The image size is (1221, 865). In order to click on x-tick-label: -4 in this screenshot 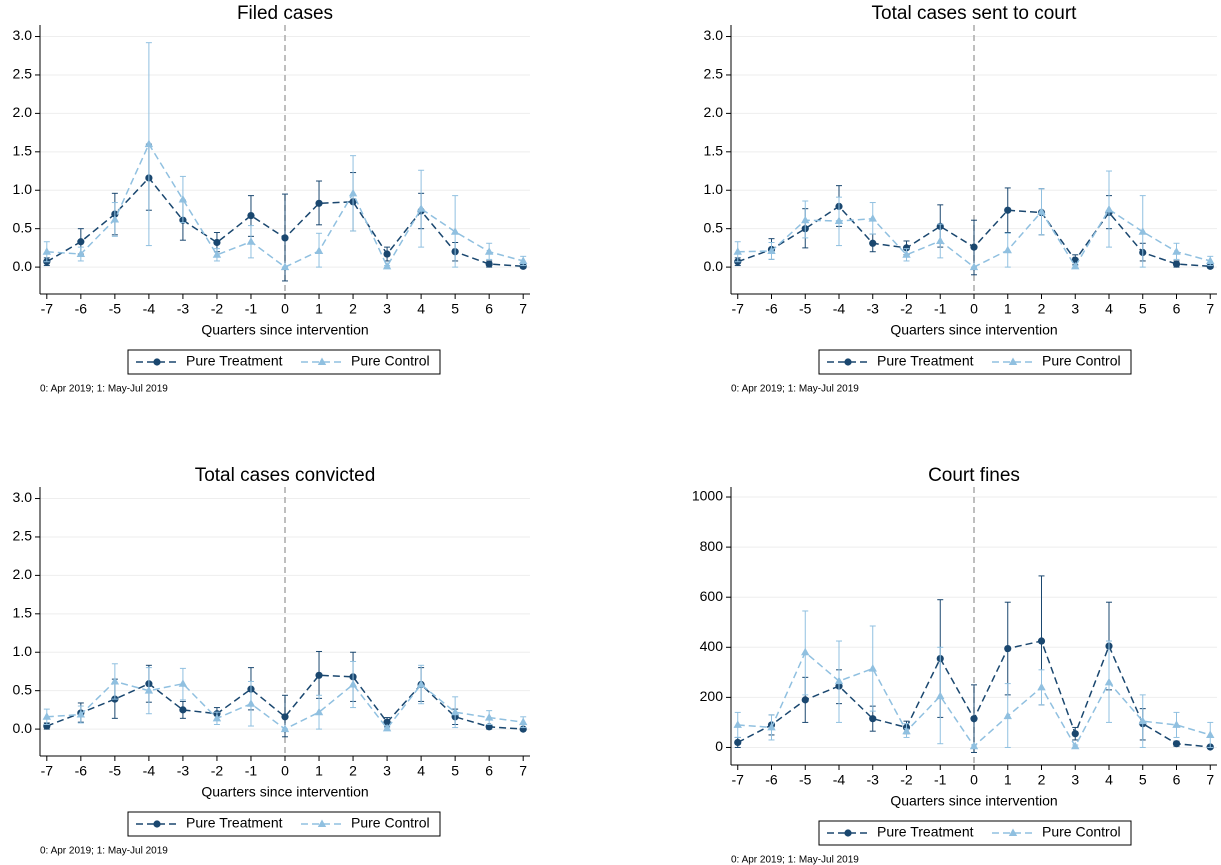, I will do `click(839, 780)`.